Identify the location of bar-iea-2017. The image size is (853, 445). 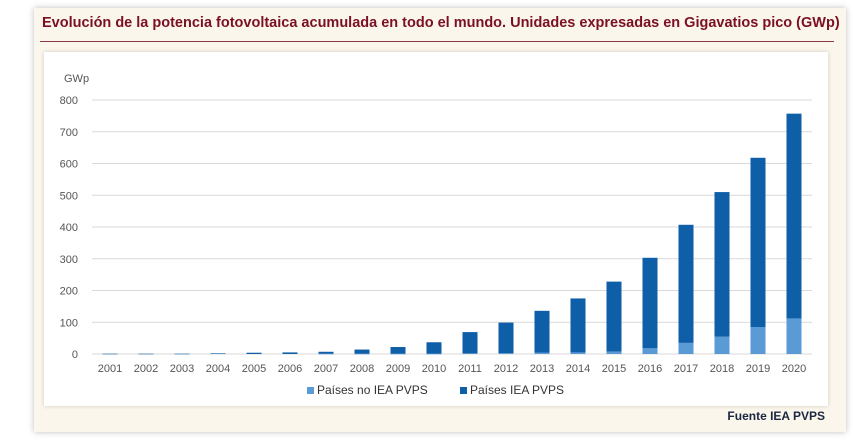
(686, 283).